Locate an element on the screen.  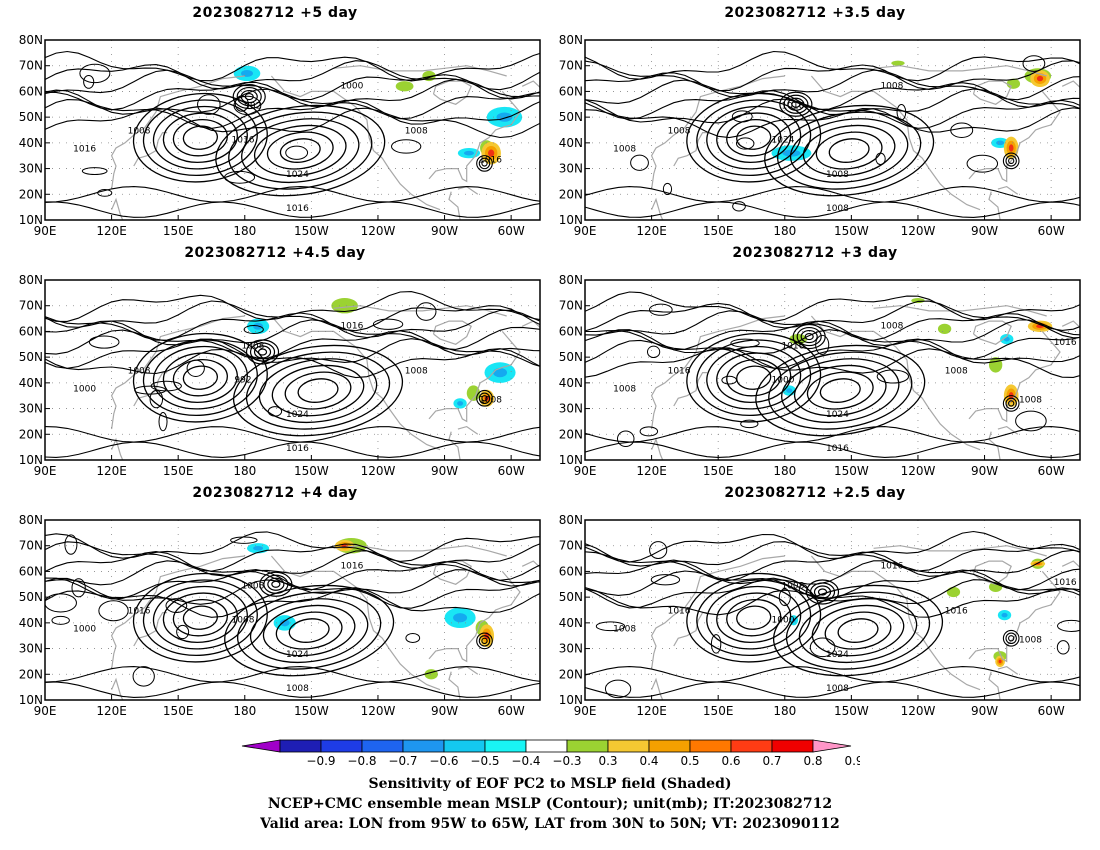
panel-title: 2023082712 +3.5 day is located at coordinates (815, 13).